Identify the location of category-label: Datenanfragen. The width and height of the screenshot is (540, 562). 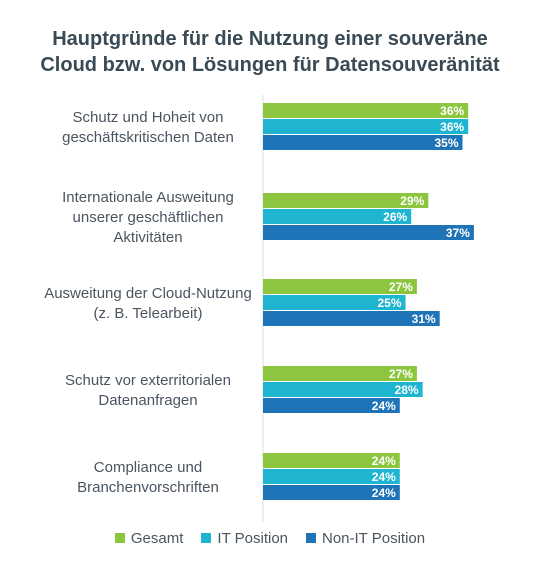
(147, 400).